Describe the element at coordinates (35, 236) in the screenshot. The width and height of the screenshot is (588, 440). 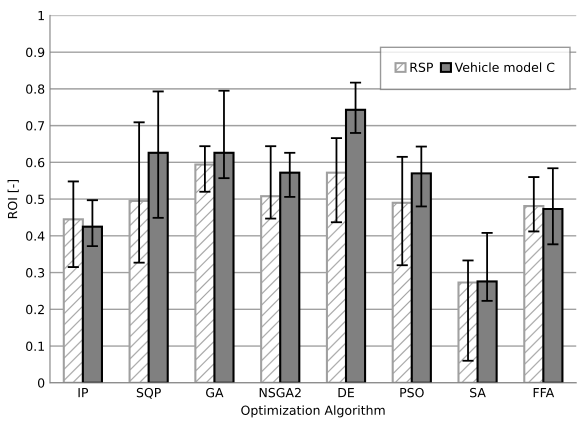
I see `y-tick-label: 0.4` at that location.